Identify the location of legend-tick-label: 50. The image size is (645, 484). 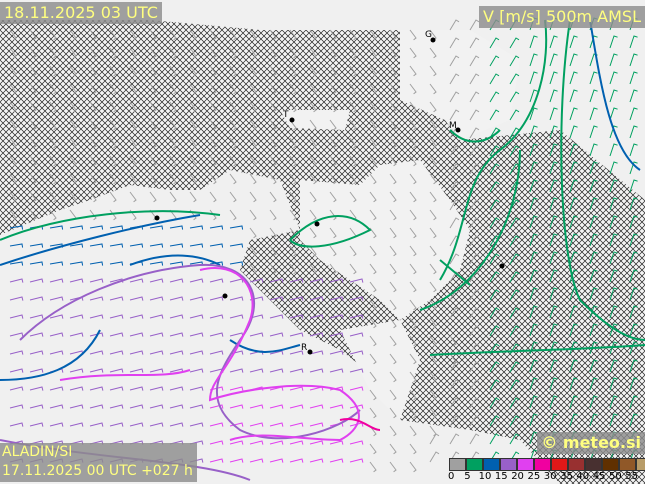
(615, 476).